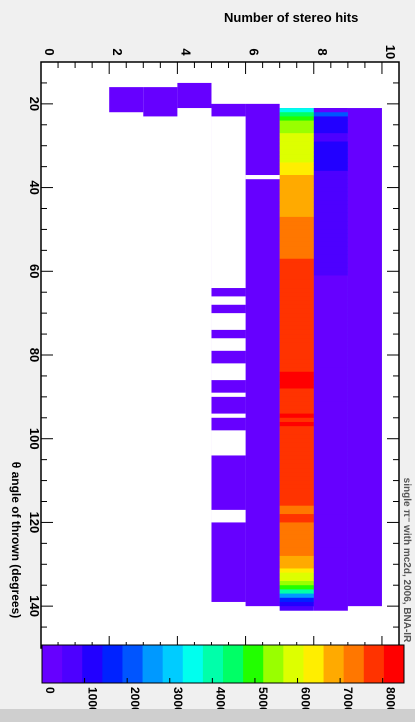 The height and width of the screenshot is (722, 415). I want to click on colorbar-tick-label: 3000, so click(178, 700).